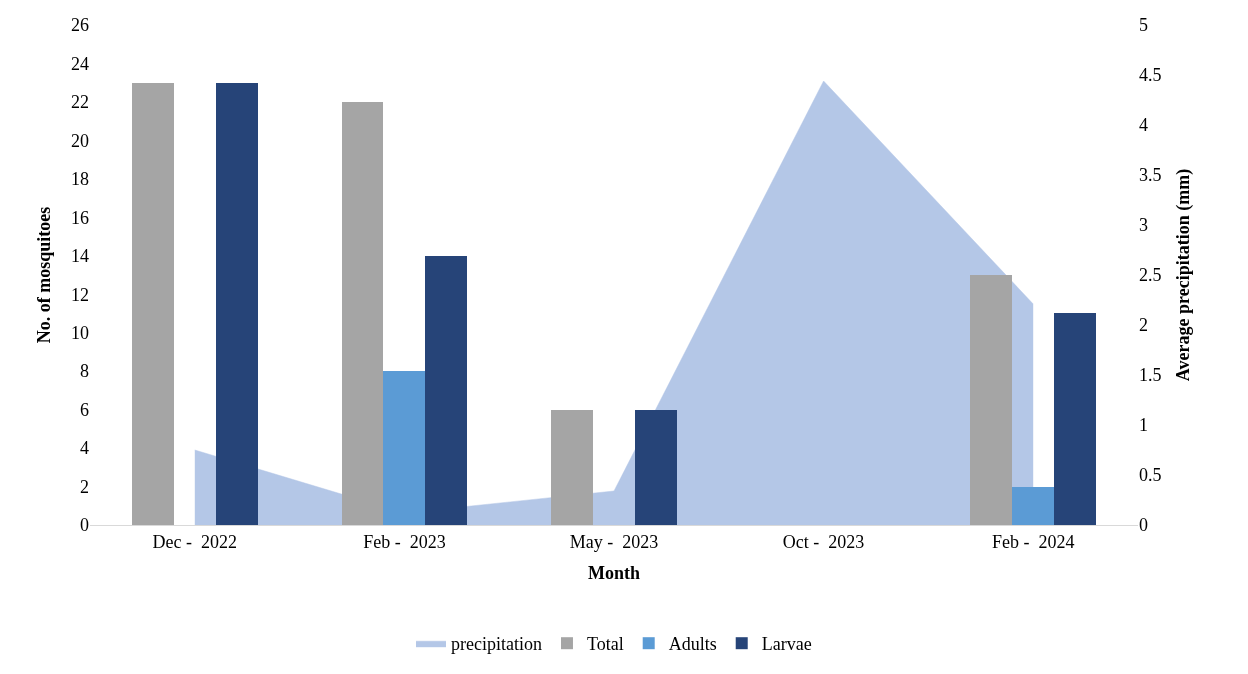 The height and width of the screenshot is (674, 1248). Describe the element at coordinates (1150, 375) in the screenshot. I see `y2-tick-label: 1.5` at that location.